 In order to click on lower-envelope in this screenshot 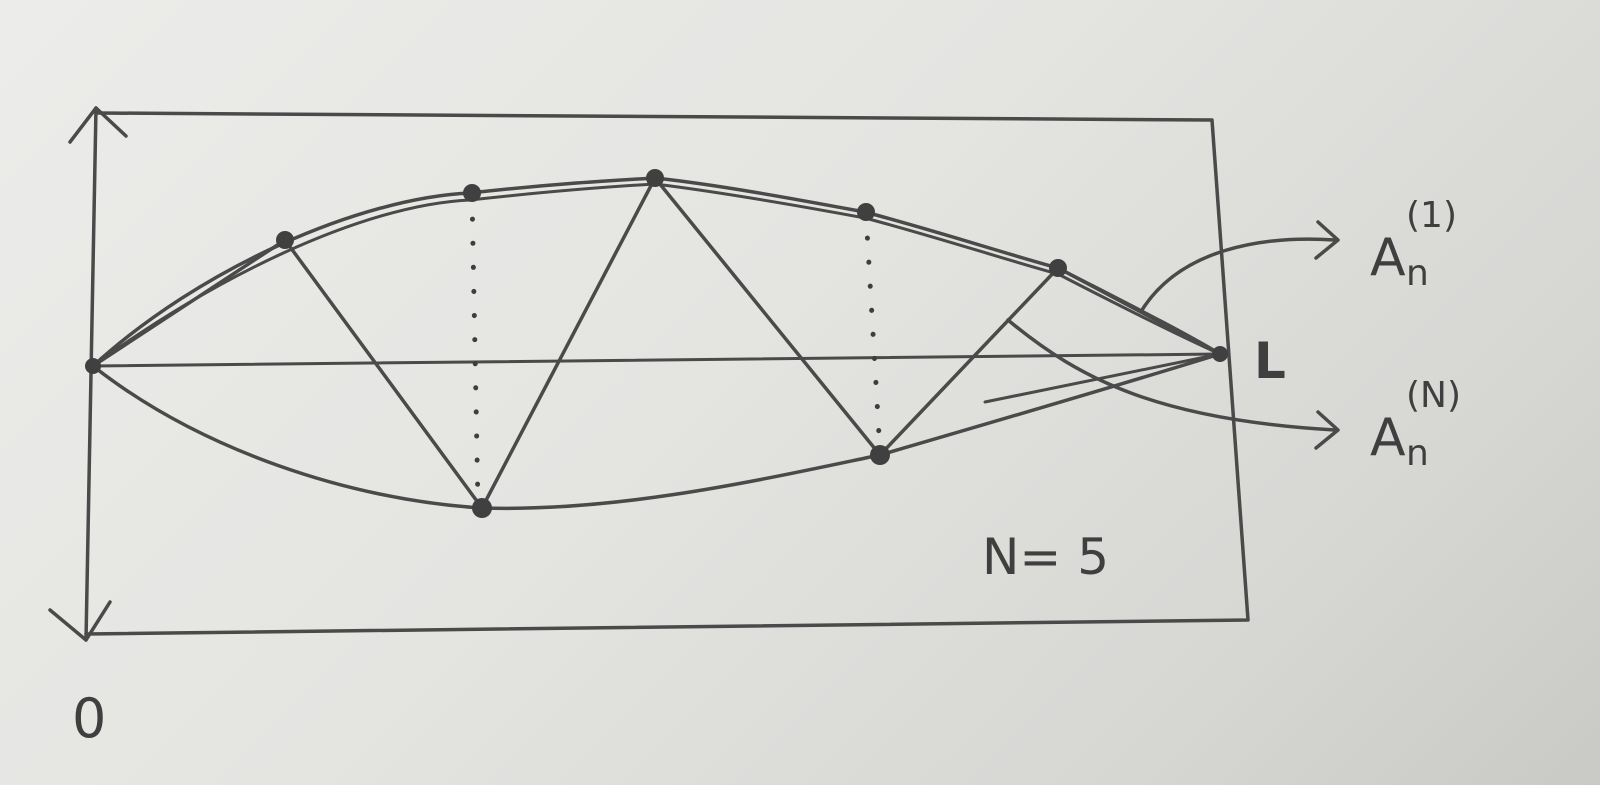, I will do `click(656, 431)`.